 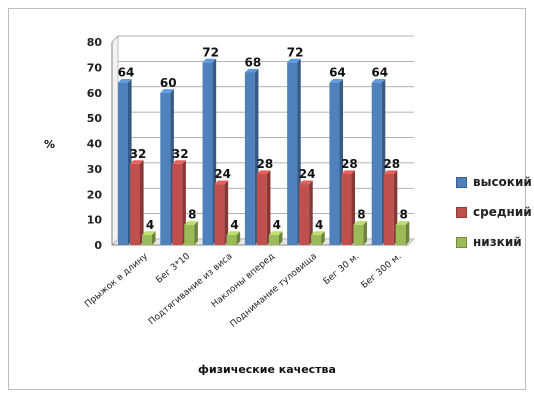 I want to click on y-tick-label: 30, so click(x=95, y=169).